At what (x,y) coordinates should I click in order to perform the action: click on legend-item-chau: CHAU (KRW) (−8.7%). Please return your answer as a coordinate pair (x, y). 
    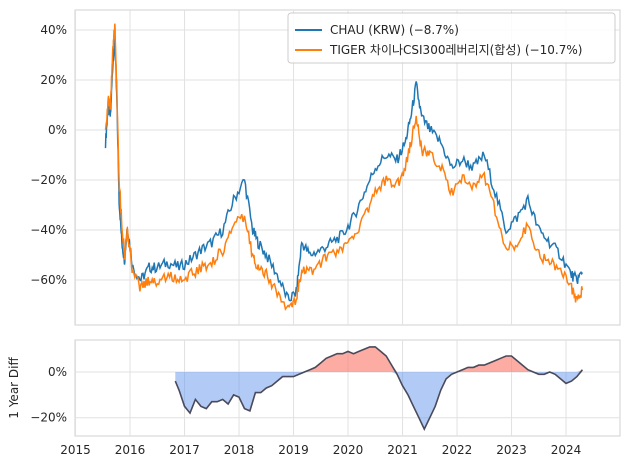
    Looking at the image, I should click on (377, 30).